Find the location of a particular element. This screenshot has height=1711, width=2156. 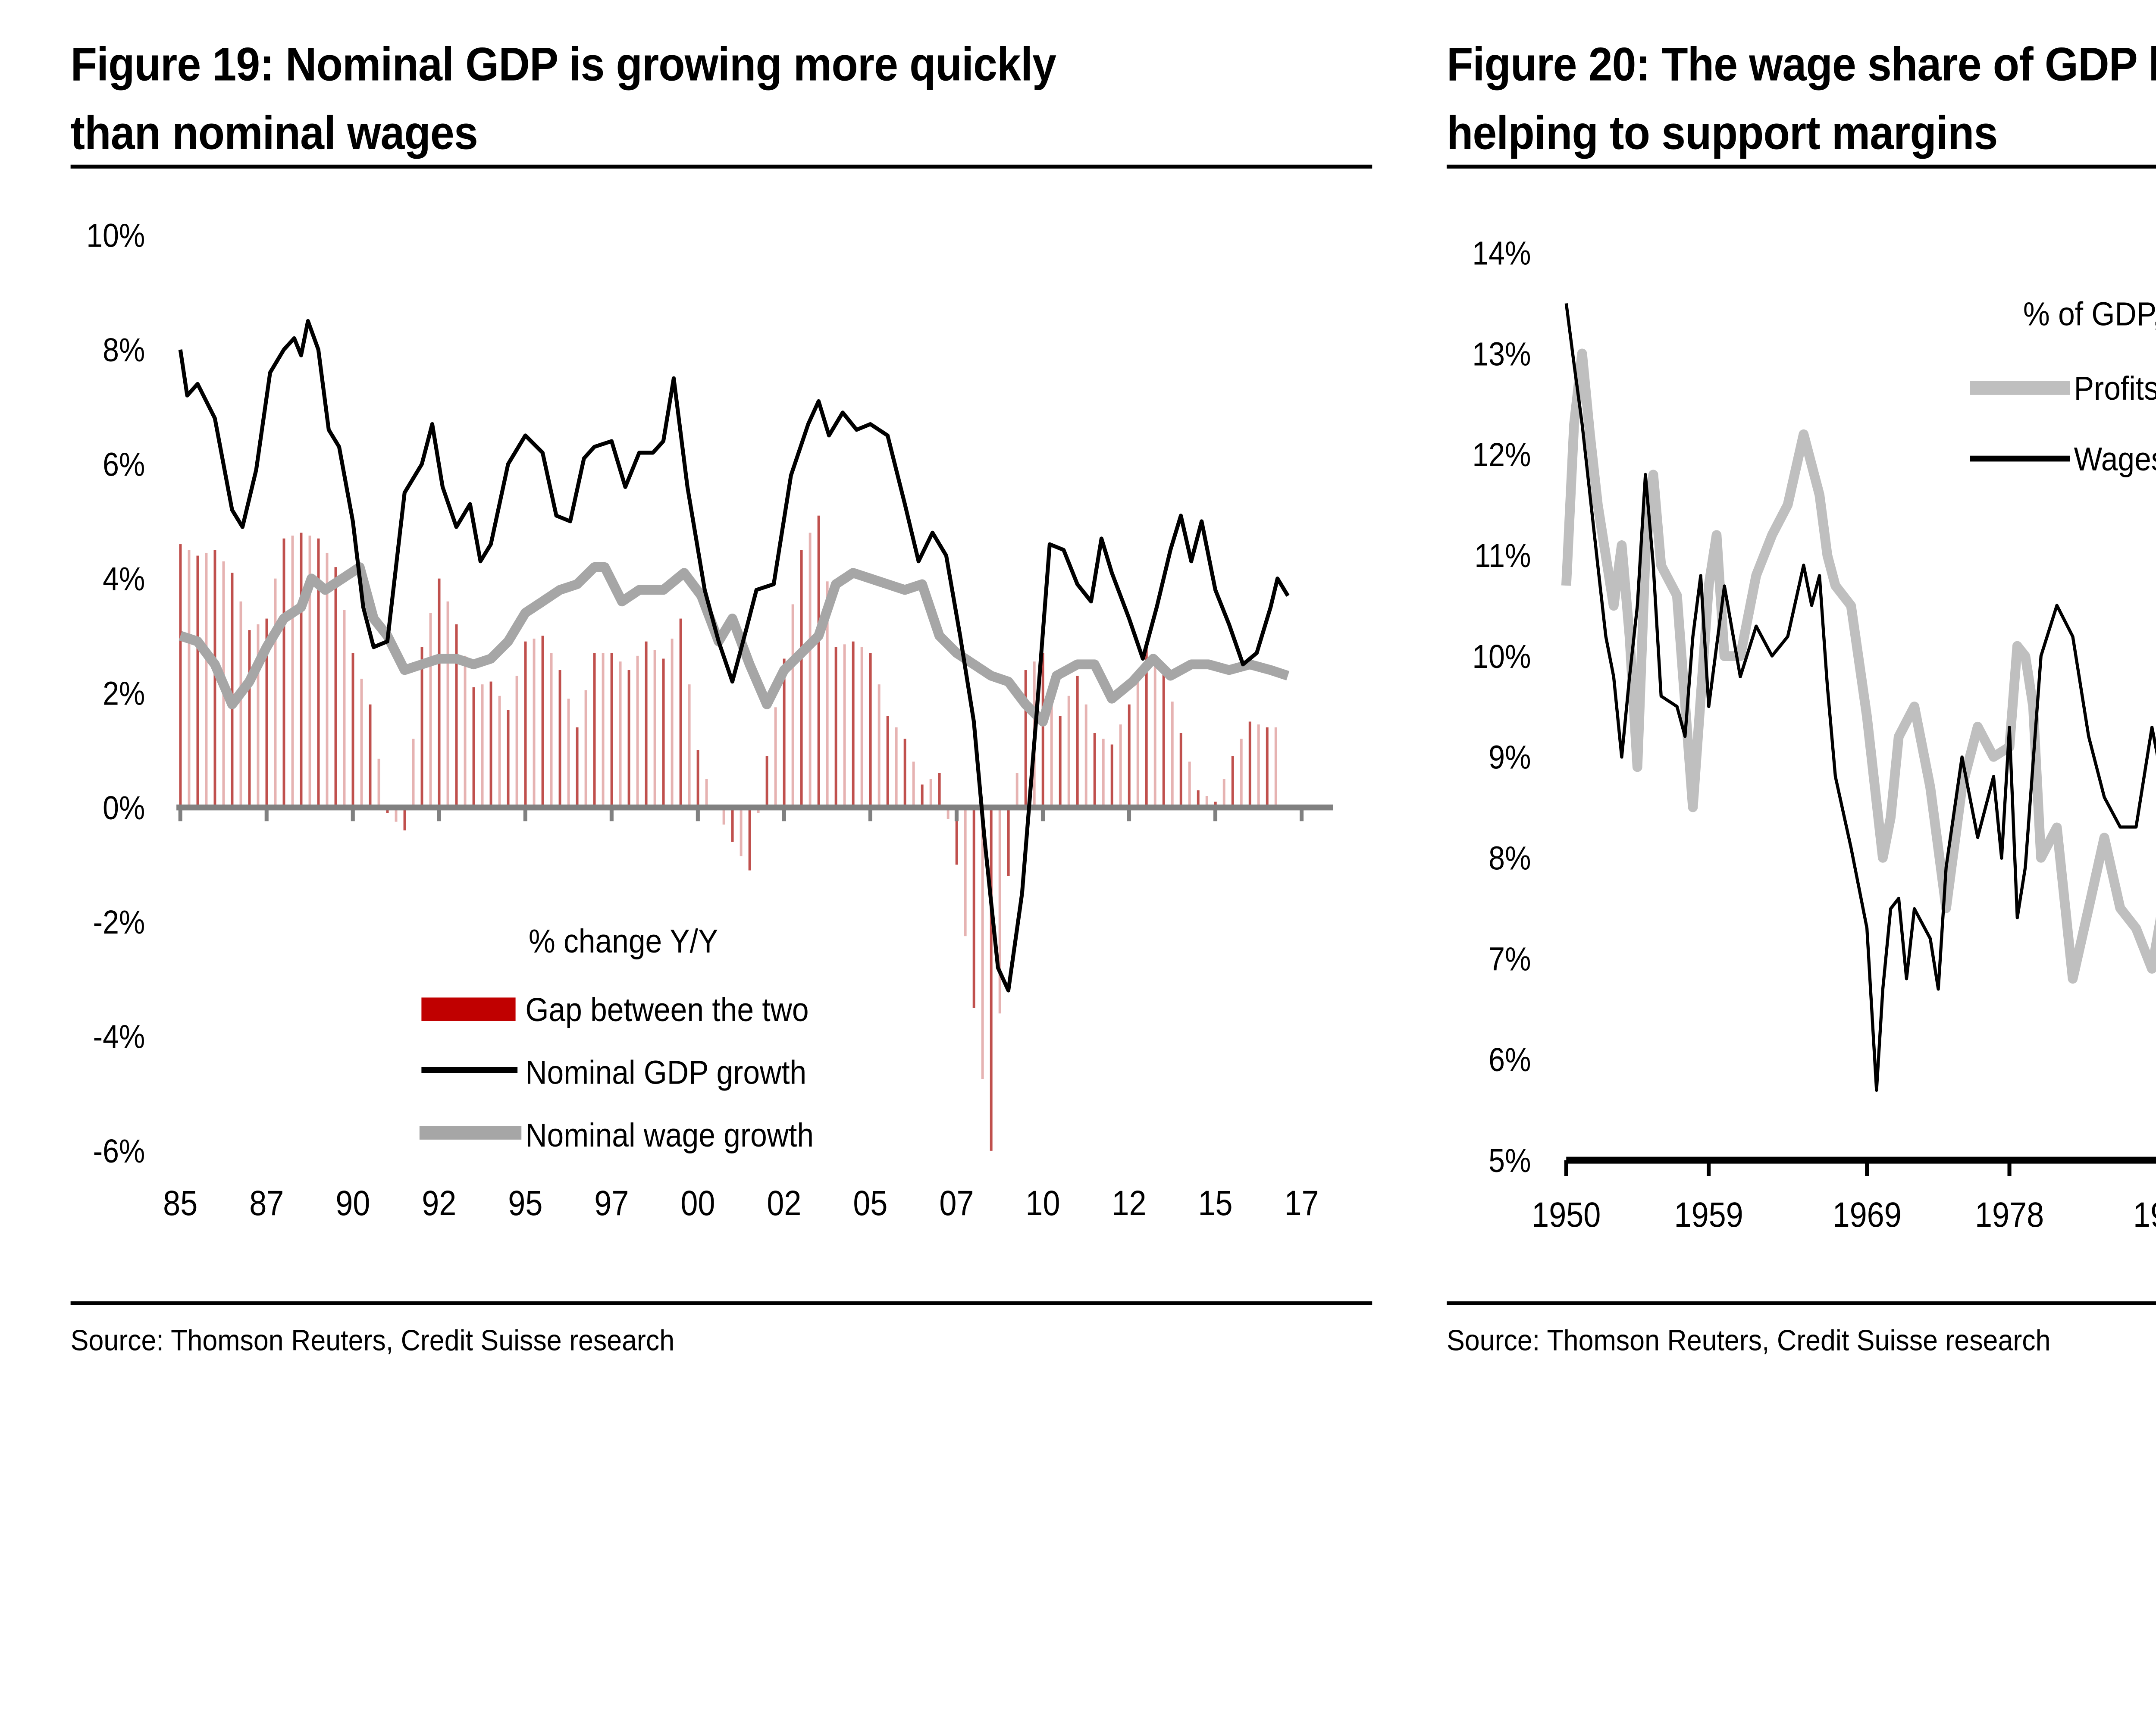

y-left-tick-label: 8% is located at coordinates (1510, 858).